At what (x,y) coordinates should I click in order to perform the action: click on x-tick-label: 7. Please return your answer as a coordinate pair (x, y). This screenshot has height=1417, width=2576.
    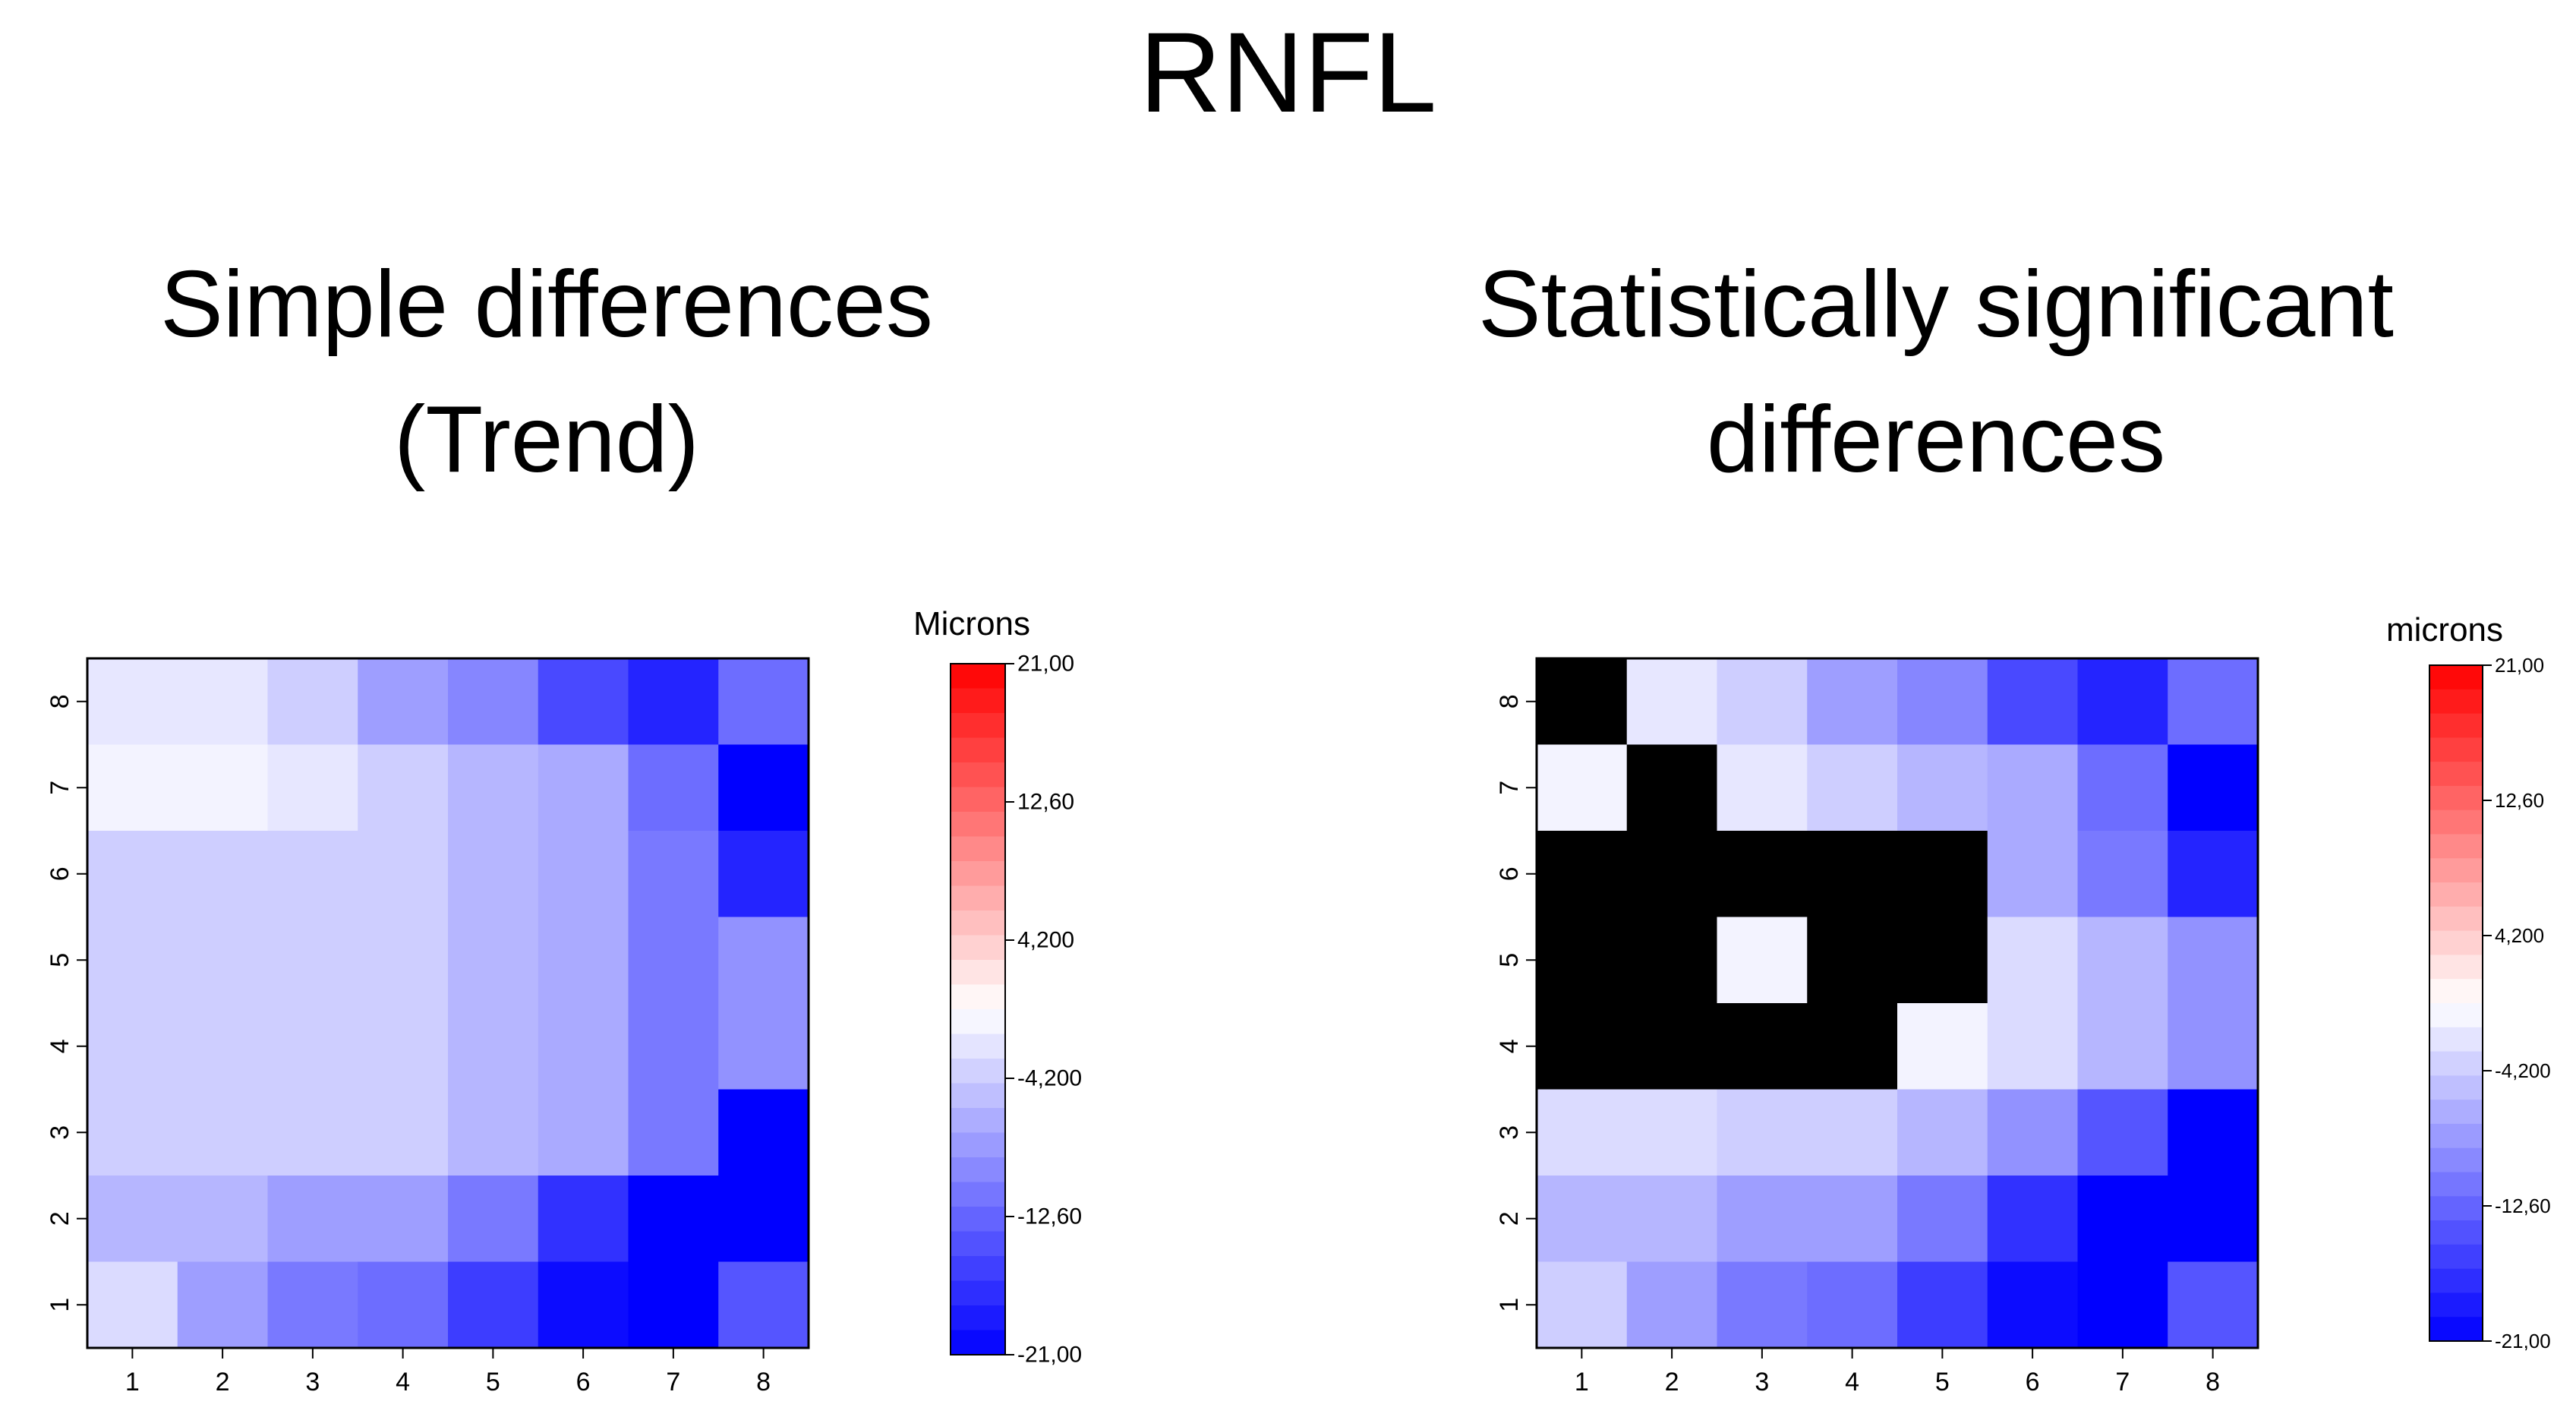
    Looking at the image, I should click on (2122, 1382).